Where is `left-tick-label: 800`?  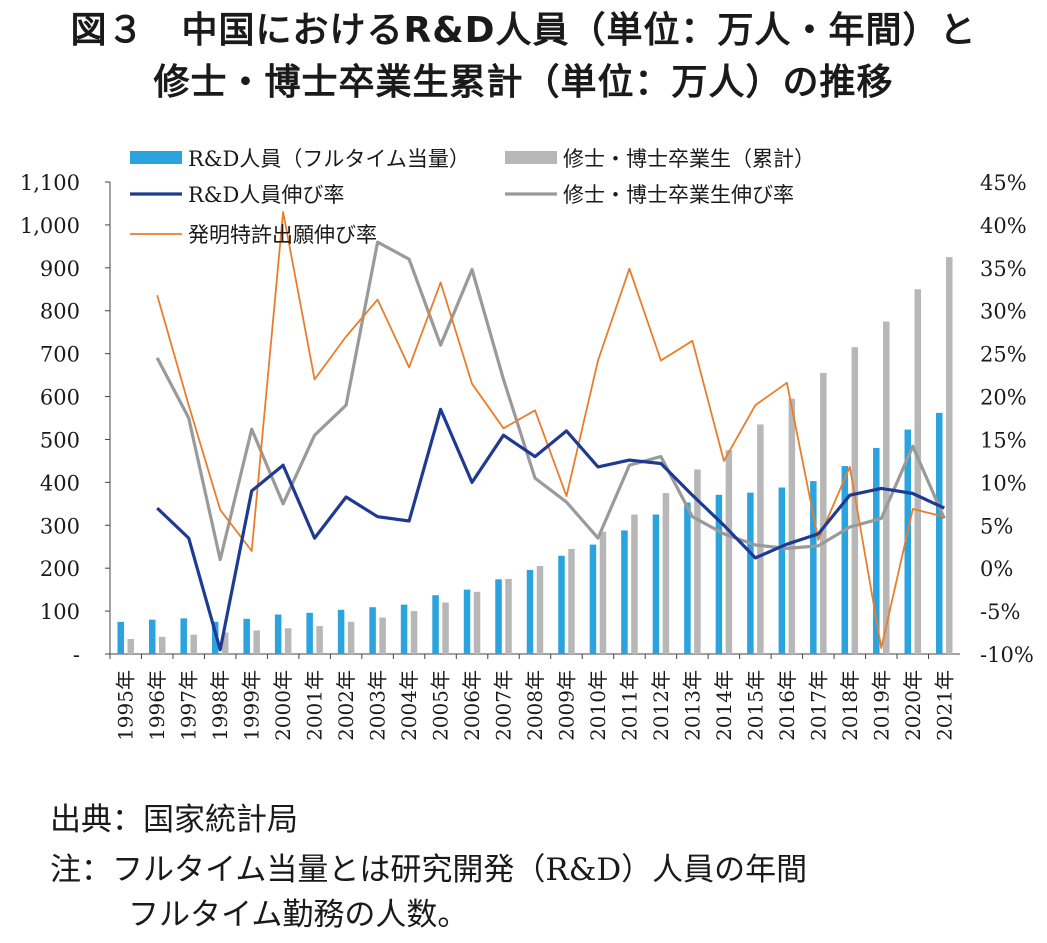 left-tick-label: 800 is located at coordinates (60, 312).